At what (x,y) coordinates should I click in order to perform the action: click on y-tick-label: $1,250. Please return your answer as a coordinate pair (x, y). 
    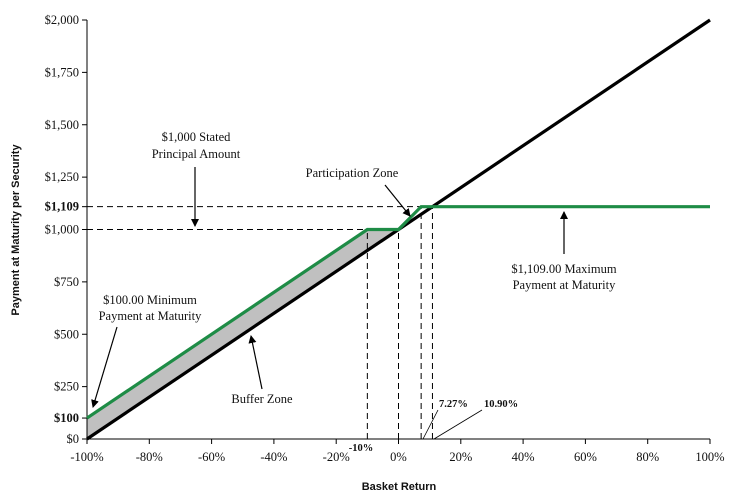
    Looking at the image, I should click on (62, 177).